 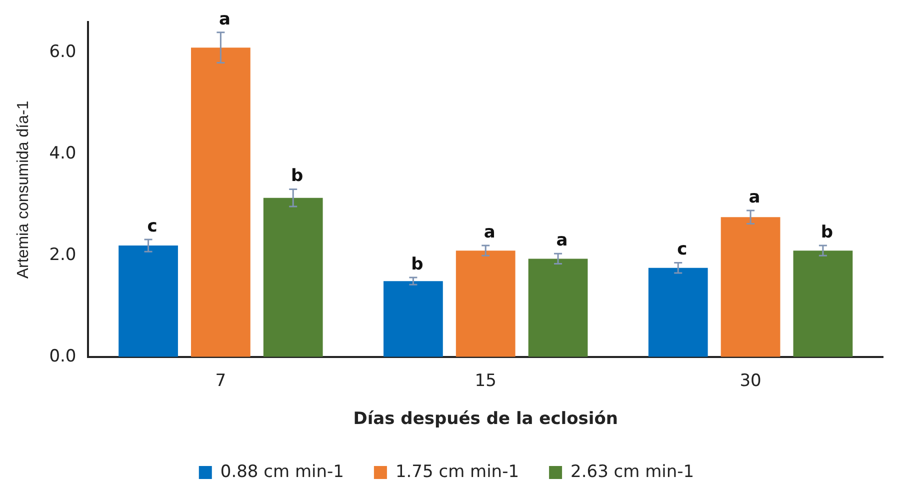 I want to click on y-tick-label: 0.0, so click(x=62, y=356).